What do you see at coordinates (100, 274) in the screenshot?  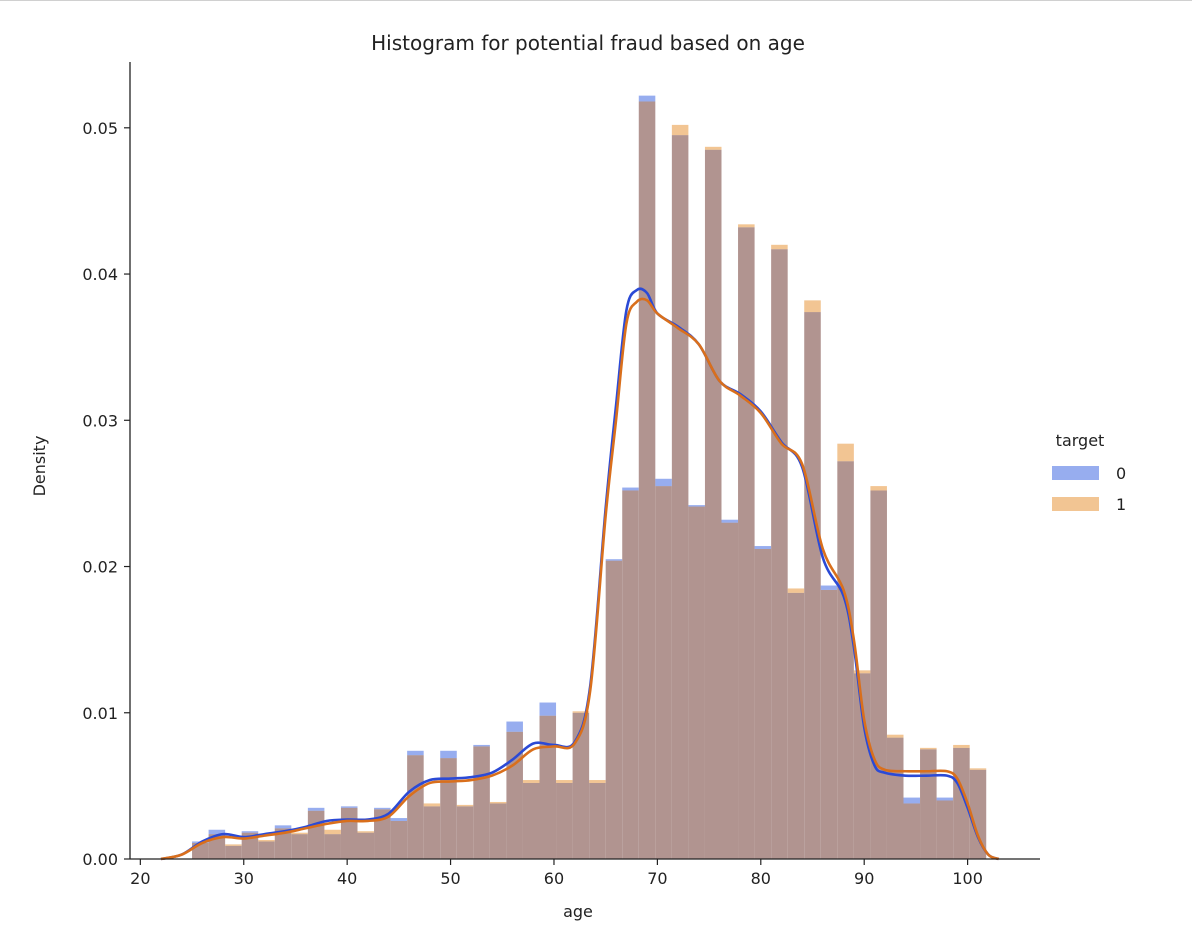 I see `y-tick-label-4: 0.04` at bounding box center [100, 274].